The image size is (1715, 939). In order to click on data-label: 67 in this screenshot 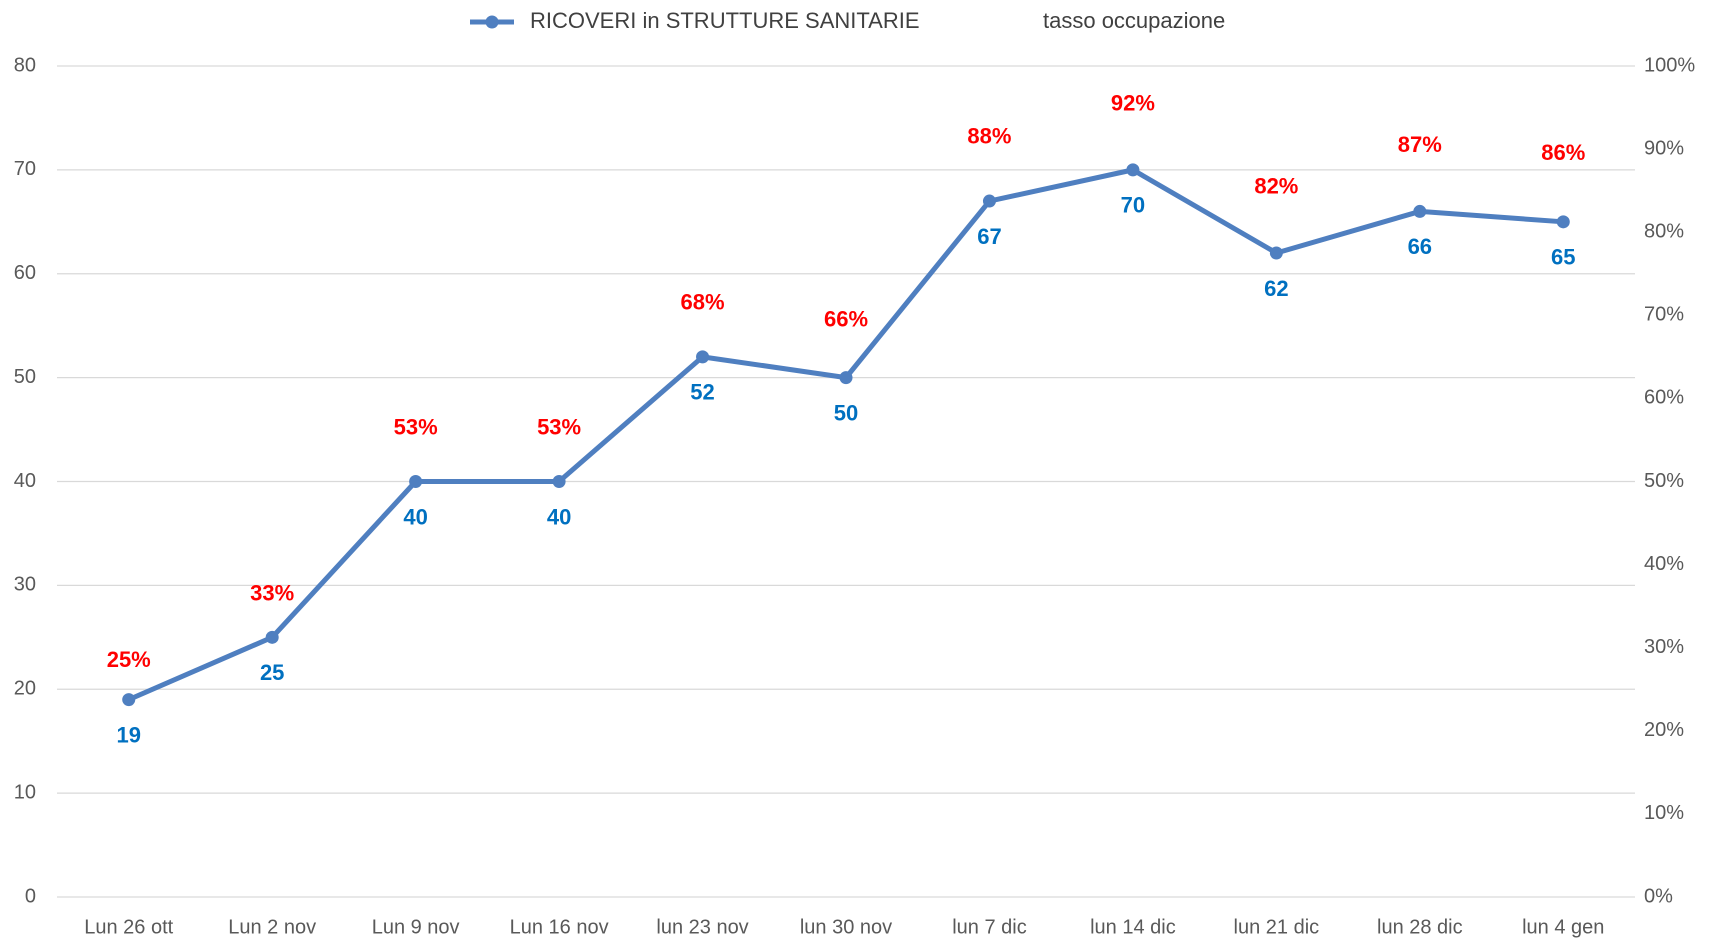, I will do `click(989, 236)`.